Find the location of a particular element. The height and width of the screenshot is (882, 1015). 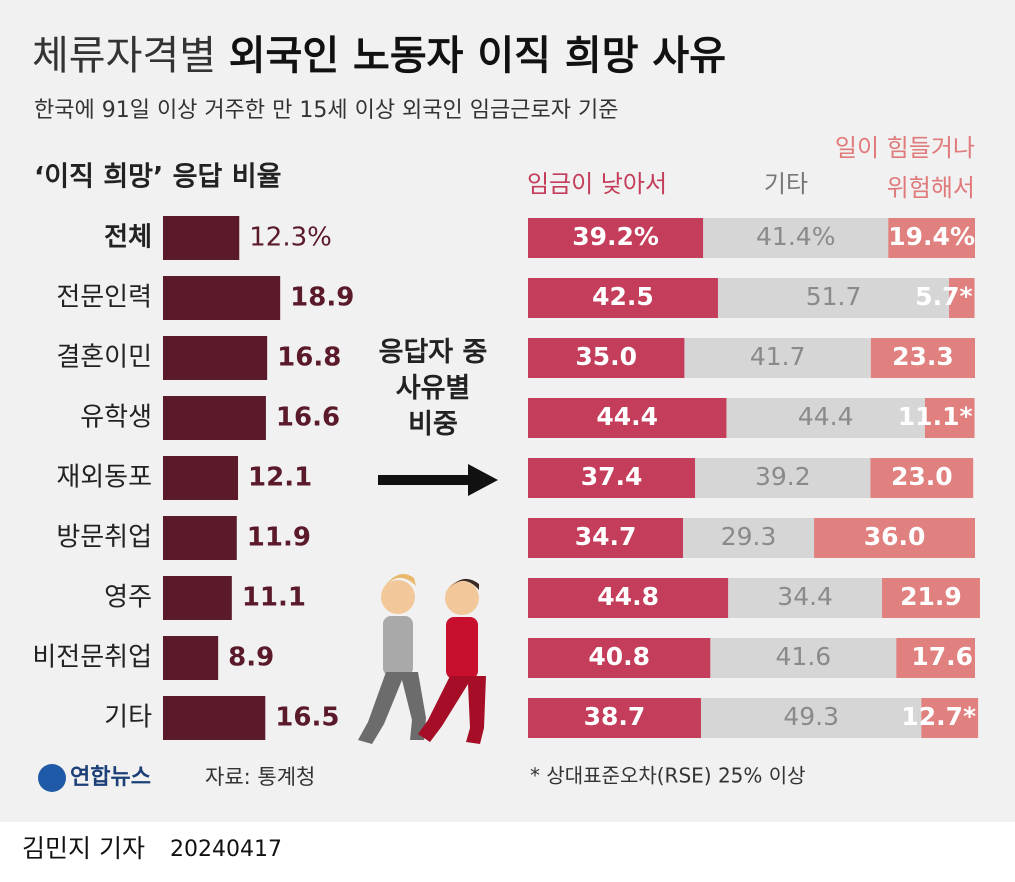

value-label: 44.8 is located at coordinates (628, 596).